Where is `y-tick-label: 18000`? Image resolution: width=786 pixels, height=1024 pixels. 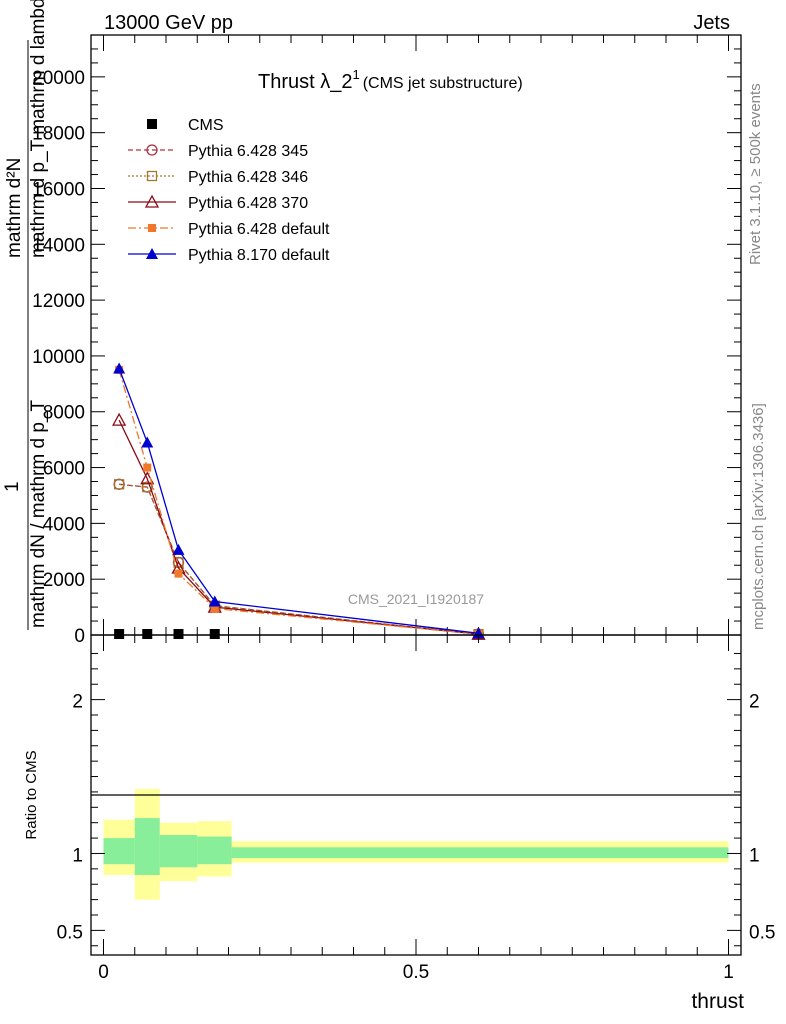 y-tick-label: 18000 is located at coordinates (58, 134).